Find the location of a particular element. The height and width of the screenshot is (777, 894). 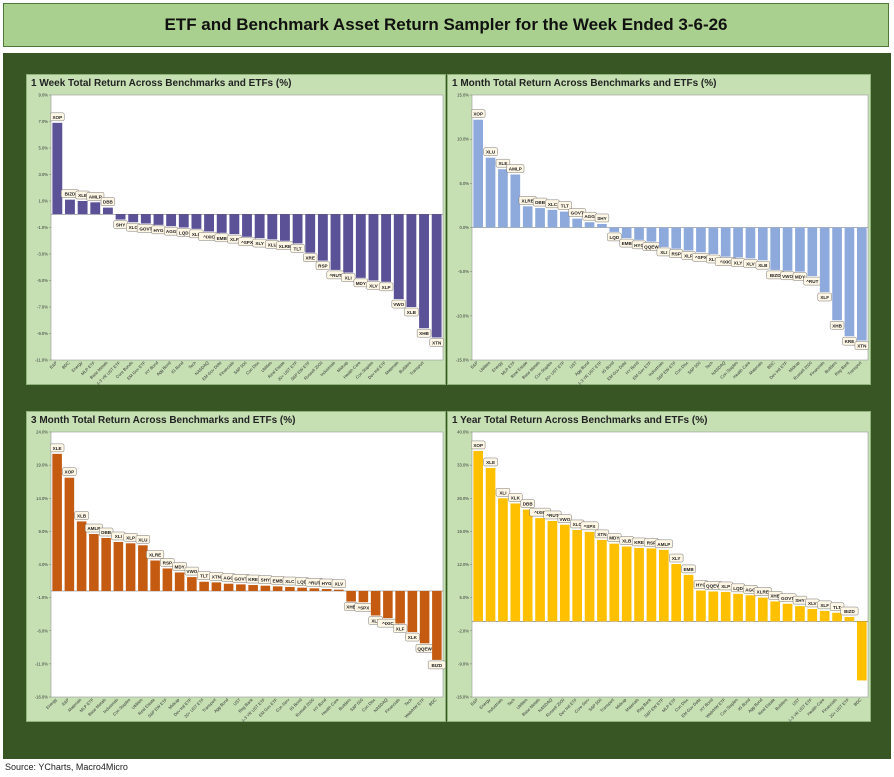

y-tick-label: 5.0% is located at coordinates (43, 148).